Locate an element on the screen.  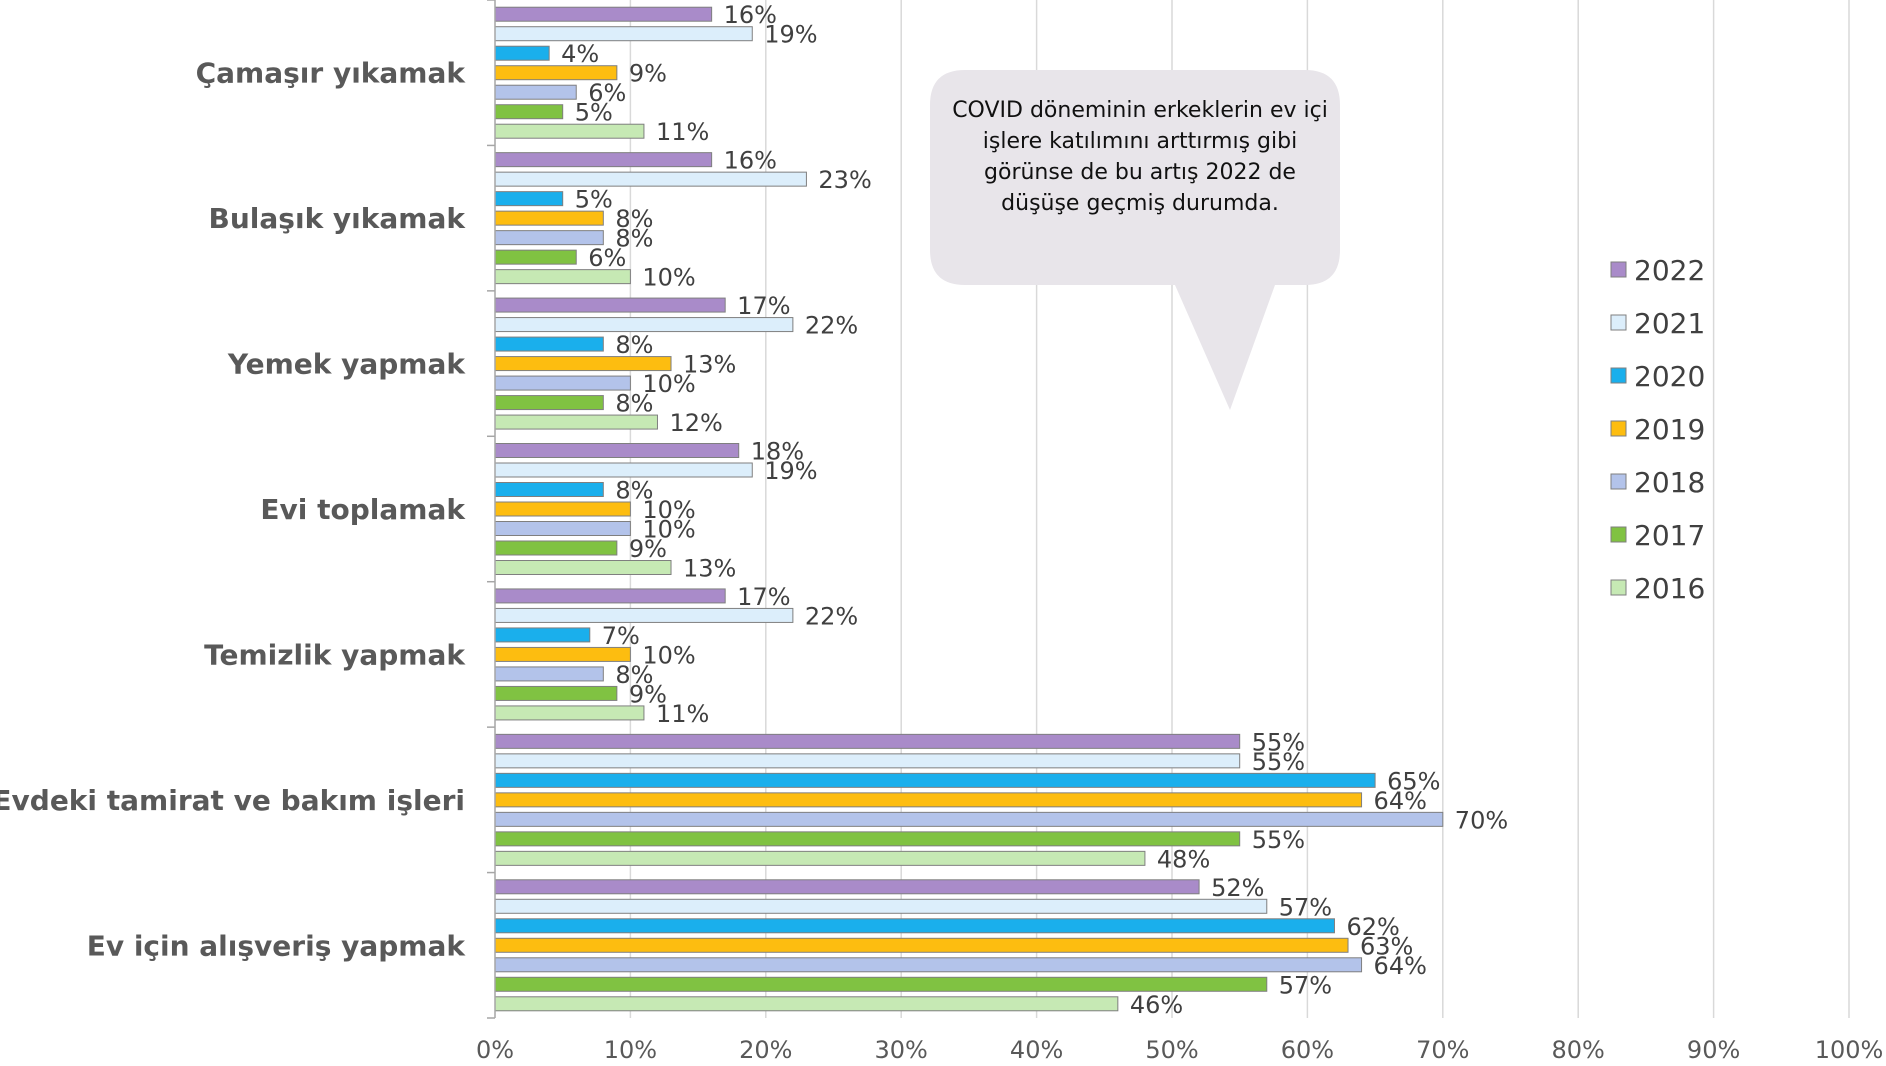
x-tick-label: 70% is located at coordinates (1442, 1050).